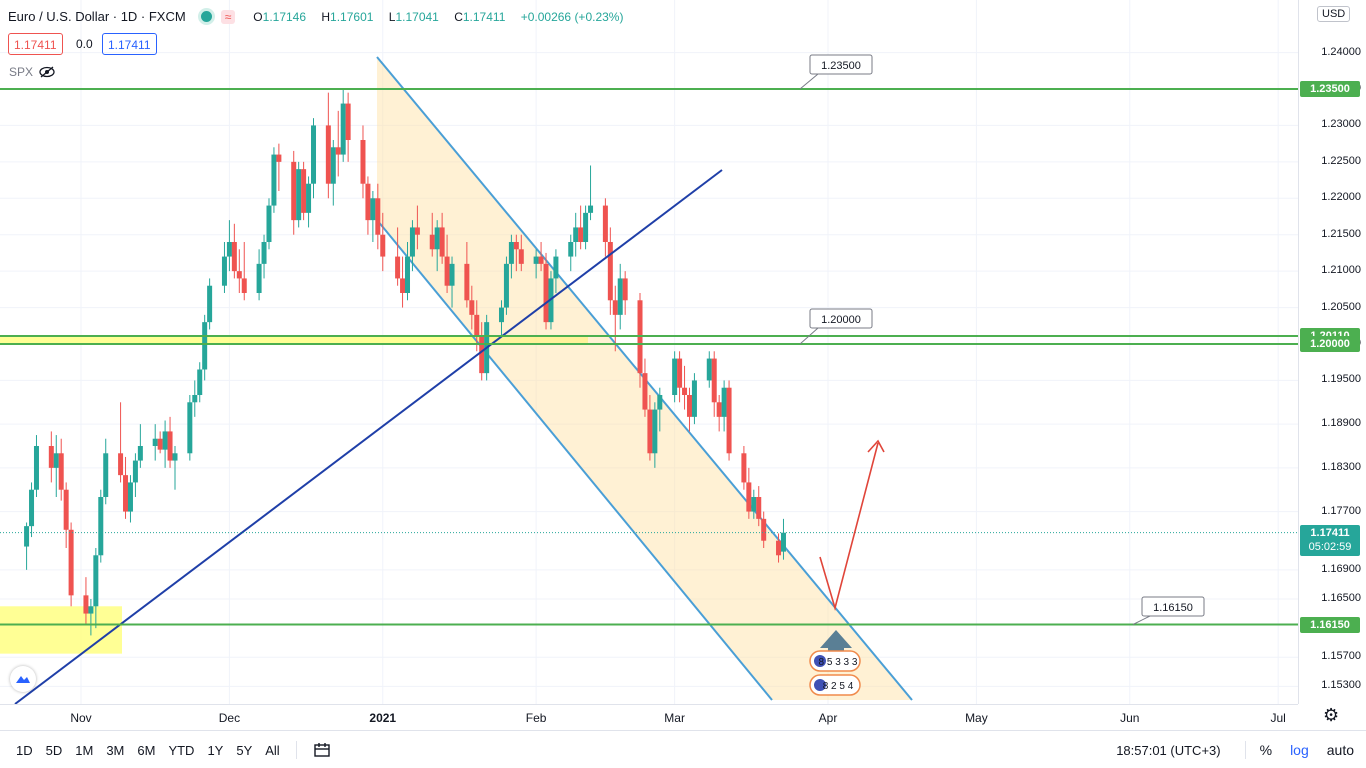 This screenshot has width=1366, height=768. What do you see at coordinates (146, 750) in the screenshot?
I see `timeframe-6m: 6M` at bounding box center [146, 750].